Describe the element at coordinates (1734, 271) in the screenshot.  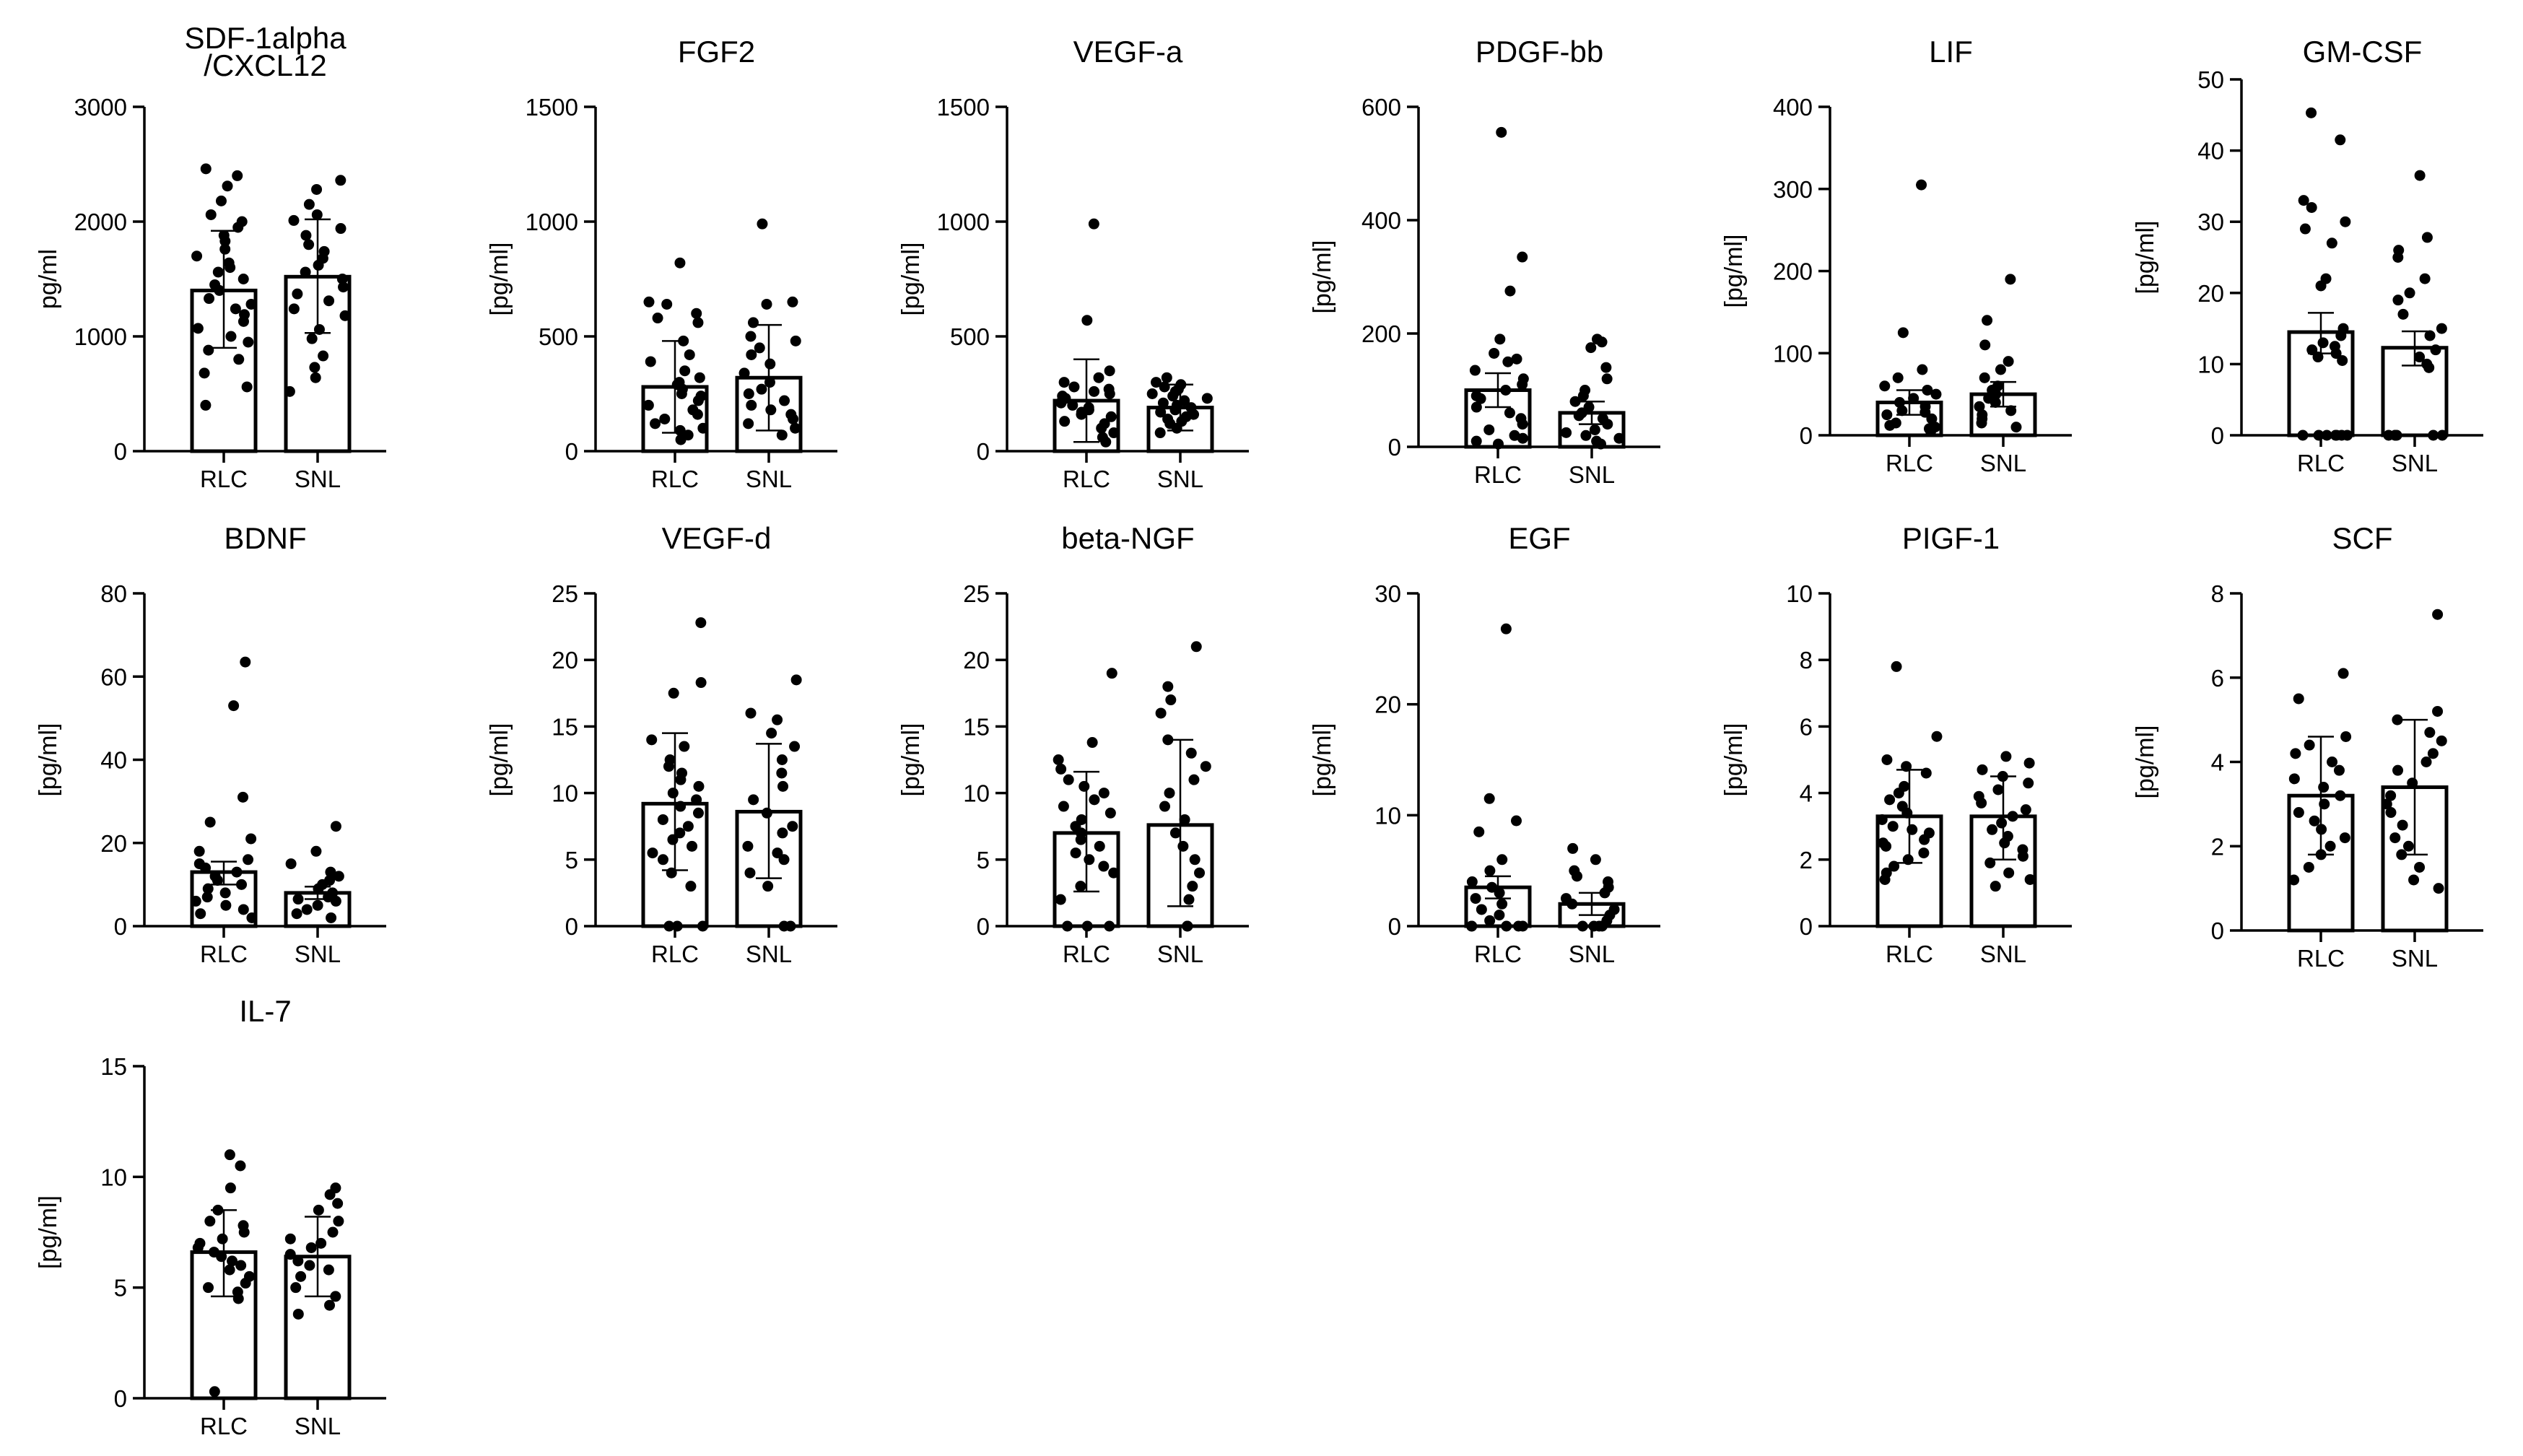
I see `panel-5-y-axis-label: [pg/ml]` at that location.